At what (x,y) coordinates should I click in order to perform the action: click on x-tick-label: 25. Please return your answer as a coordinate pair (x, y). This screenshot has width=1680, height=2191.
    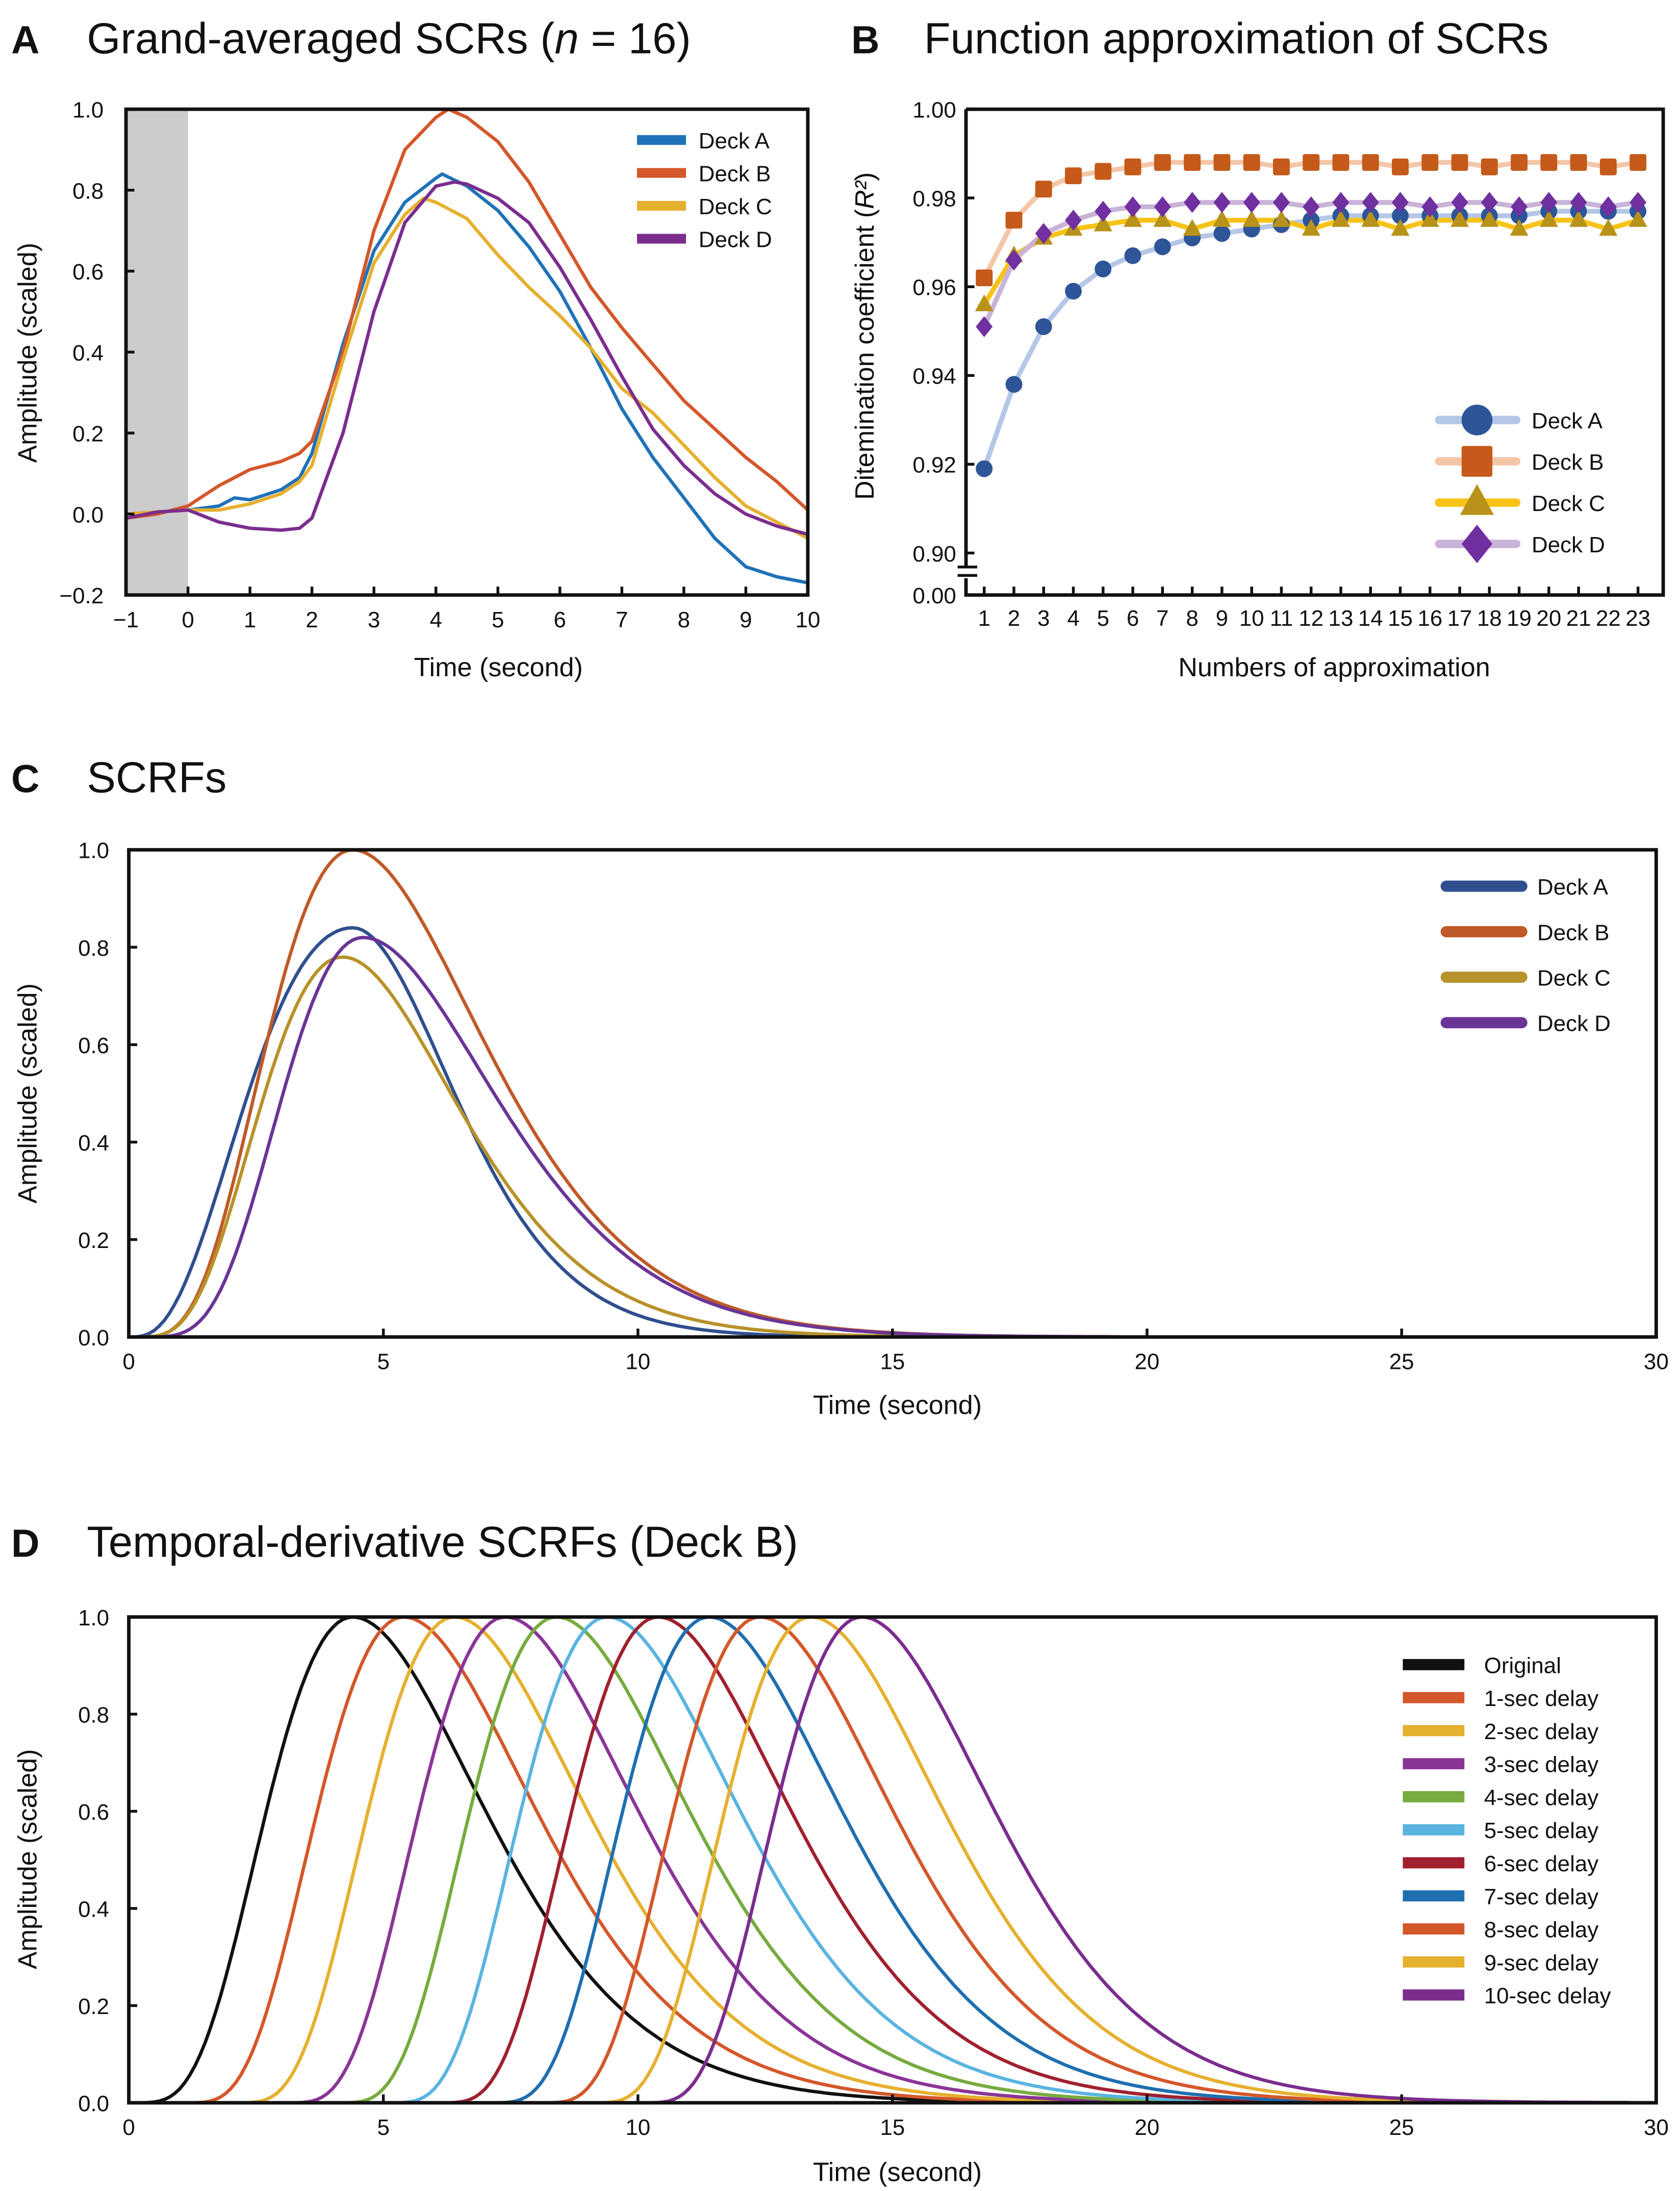
    Looking at the image, I should click on (1401, 2127).